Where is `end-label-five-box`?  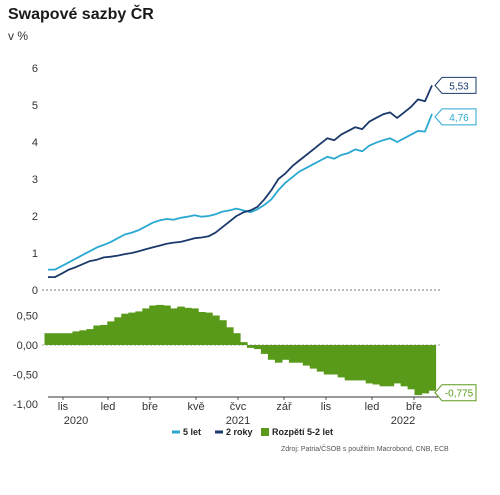
end-label-five-box is located at coordinates (455, 117).